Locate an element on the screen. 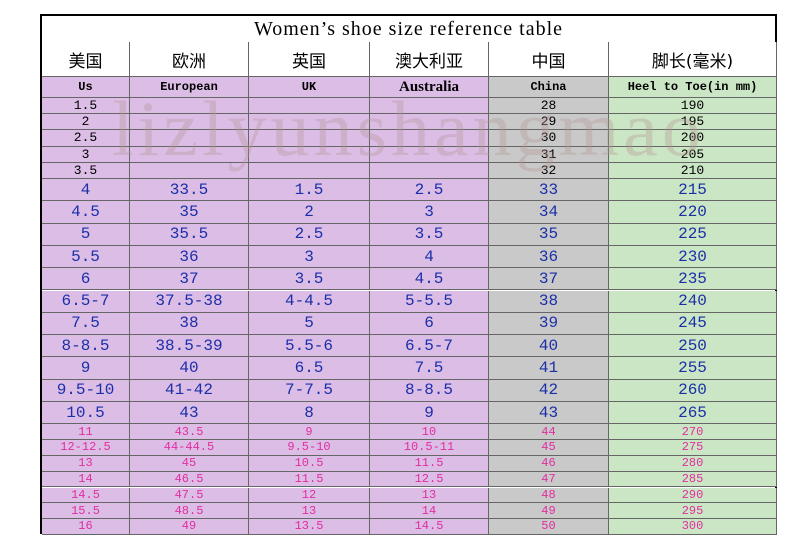  header-cell: 美国 is located at coordinates (86, 59).